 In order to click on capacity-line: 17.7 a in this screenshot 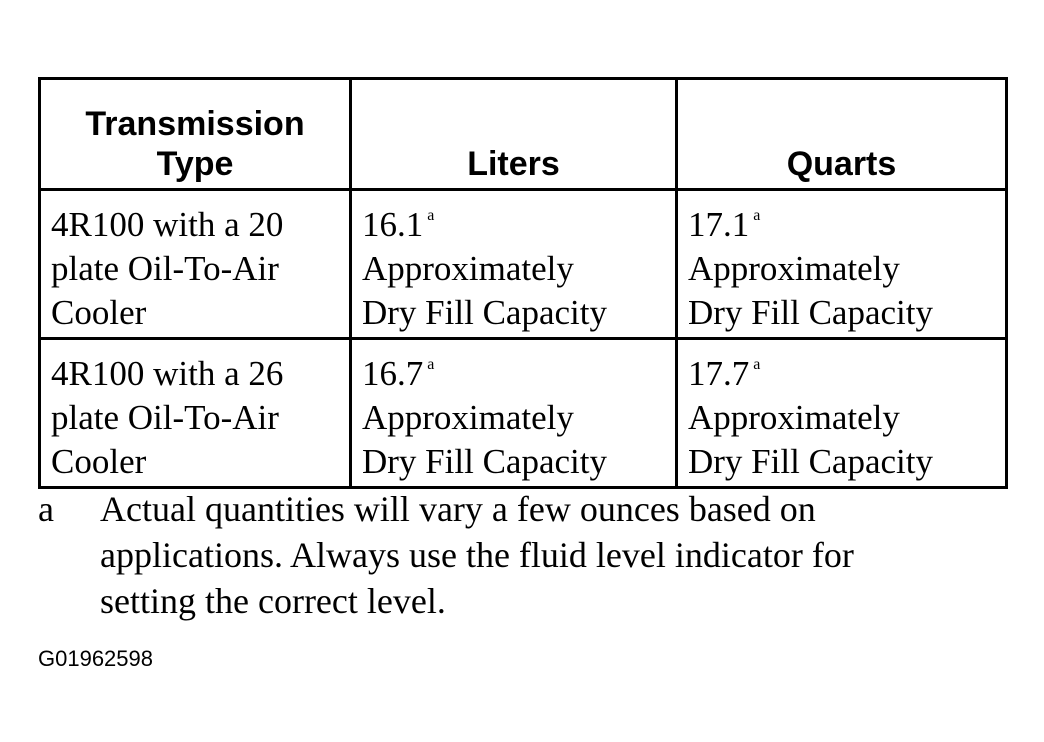, I will do `click(842, 374)`.